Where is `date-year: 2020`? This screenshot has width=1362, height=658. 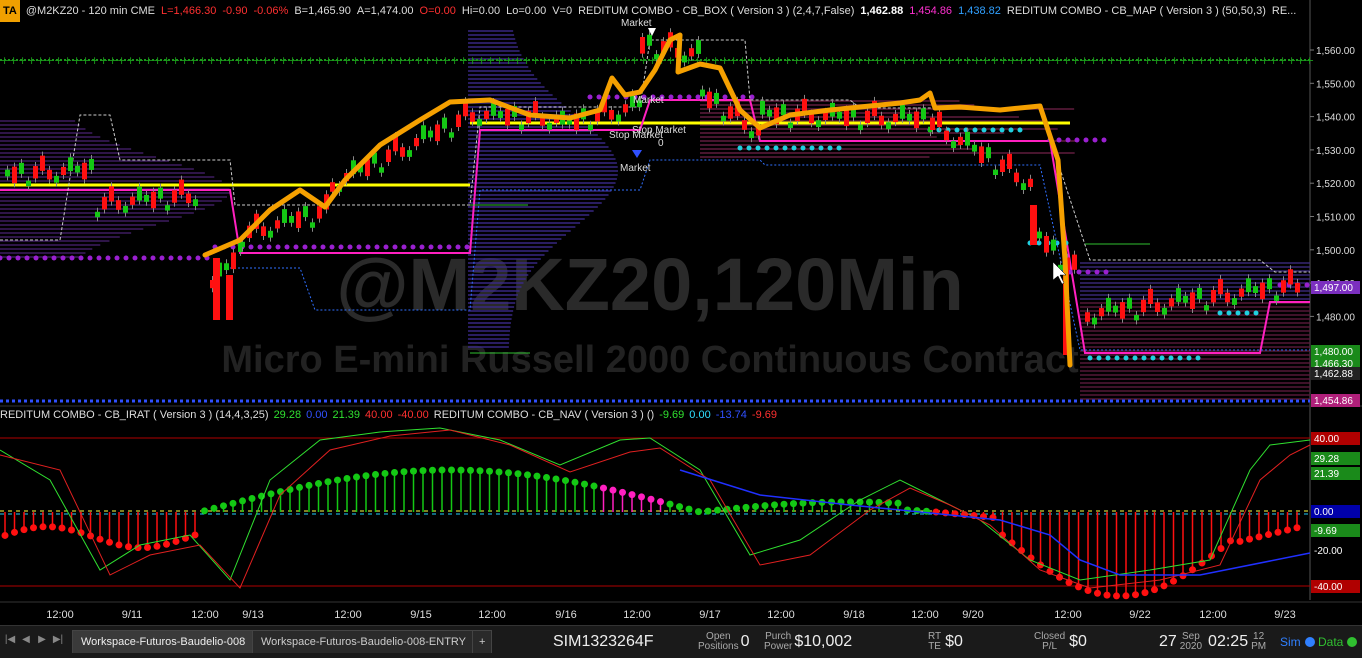
date-year: 2020 is located at coordinates (1191, 646).